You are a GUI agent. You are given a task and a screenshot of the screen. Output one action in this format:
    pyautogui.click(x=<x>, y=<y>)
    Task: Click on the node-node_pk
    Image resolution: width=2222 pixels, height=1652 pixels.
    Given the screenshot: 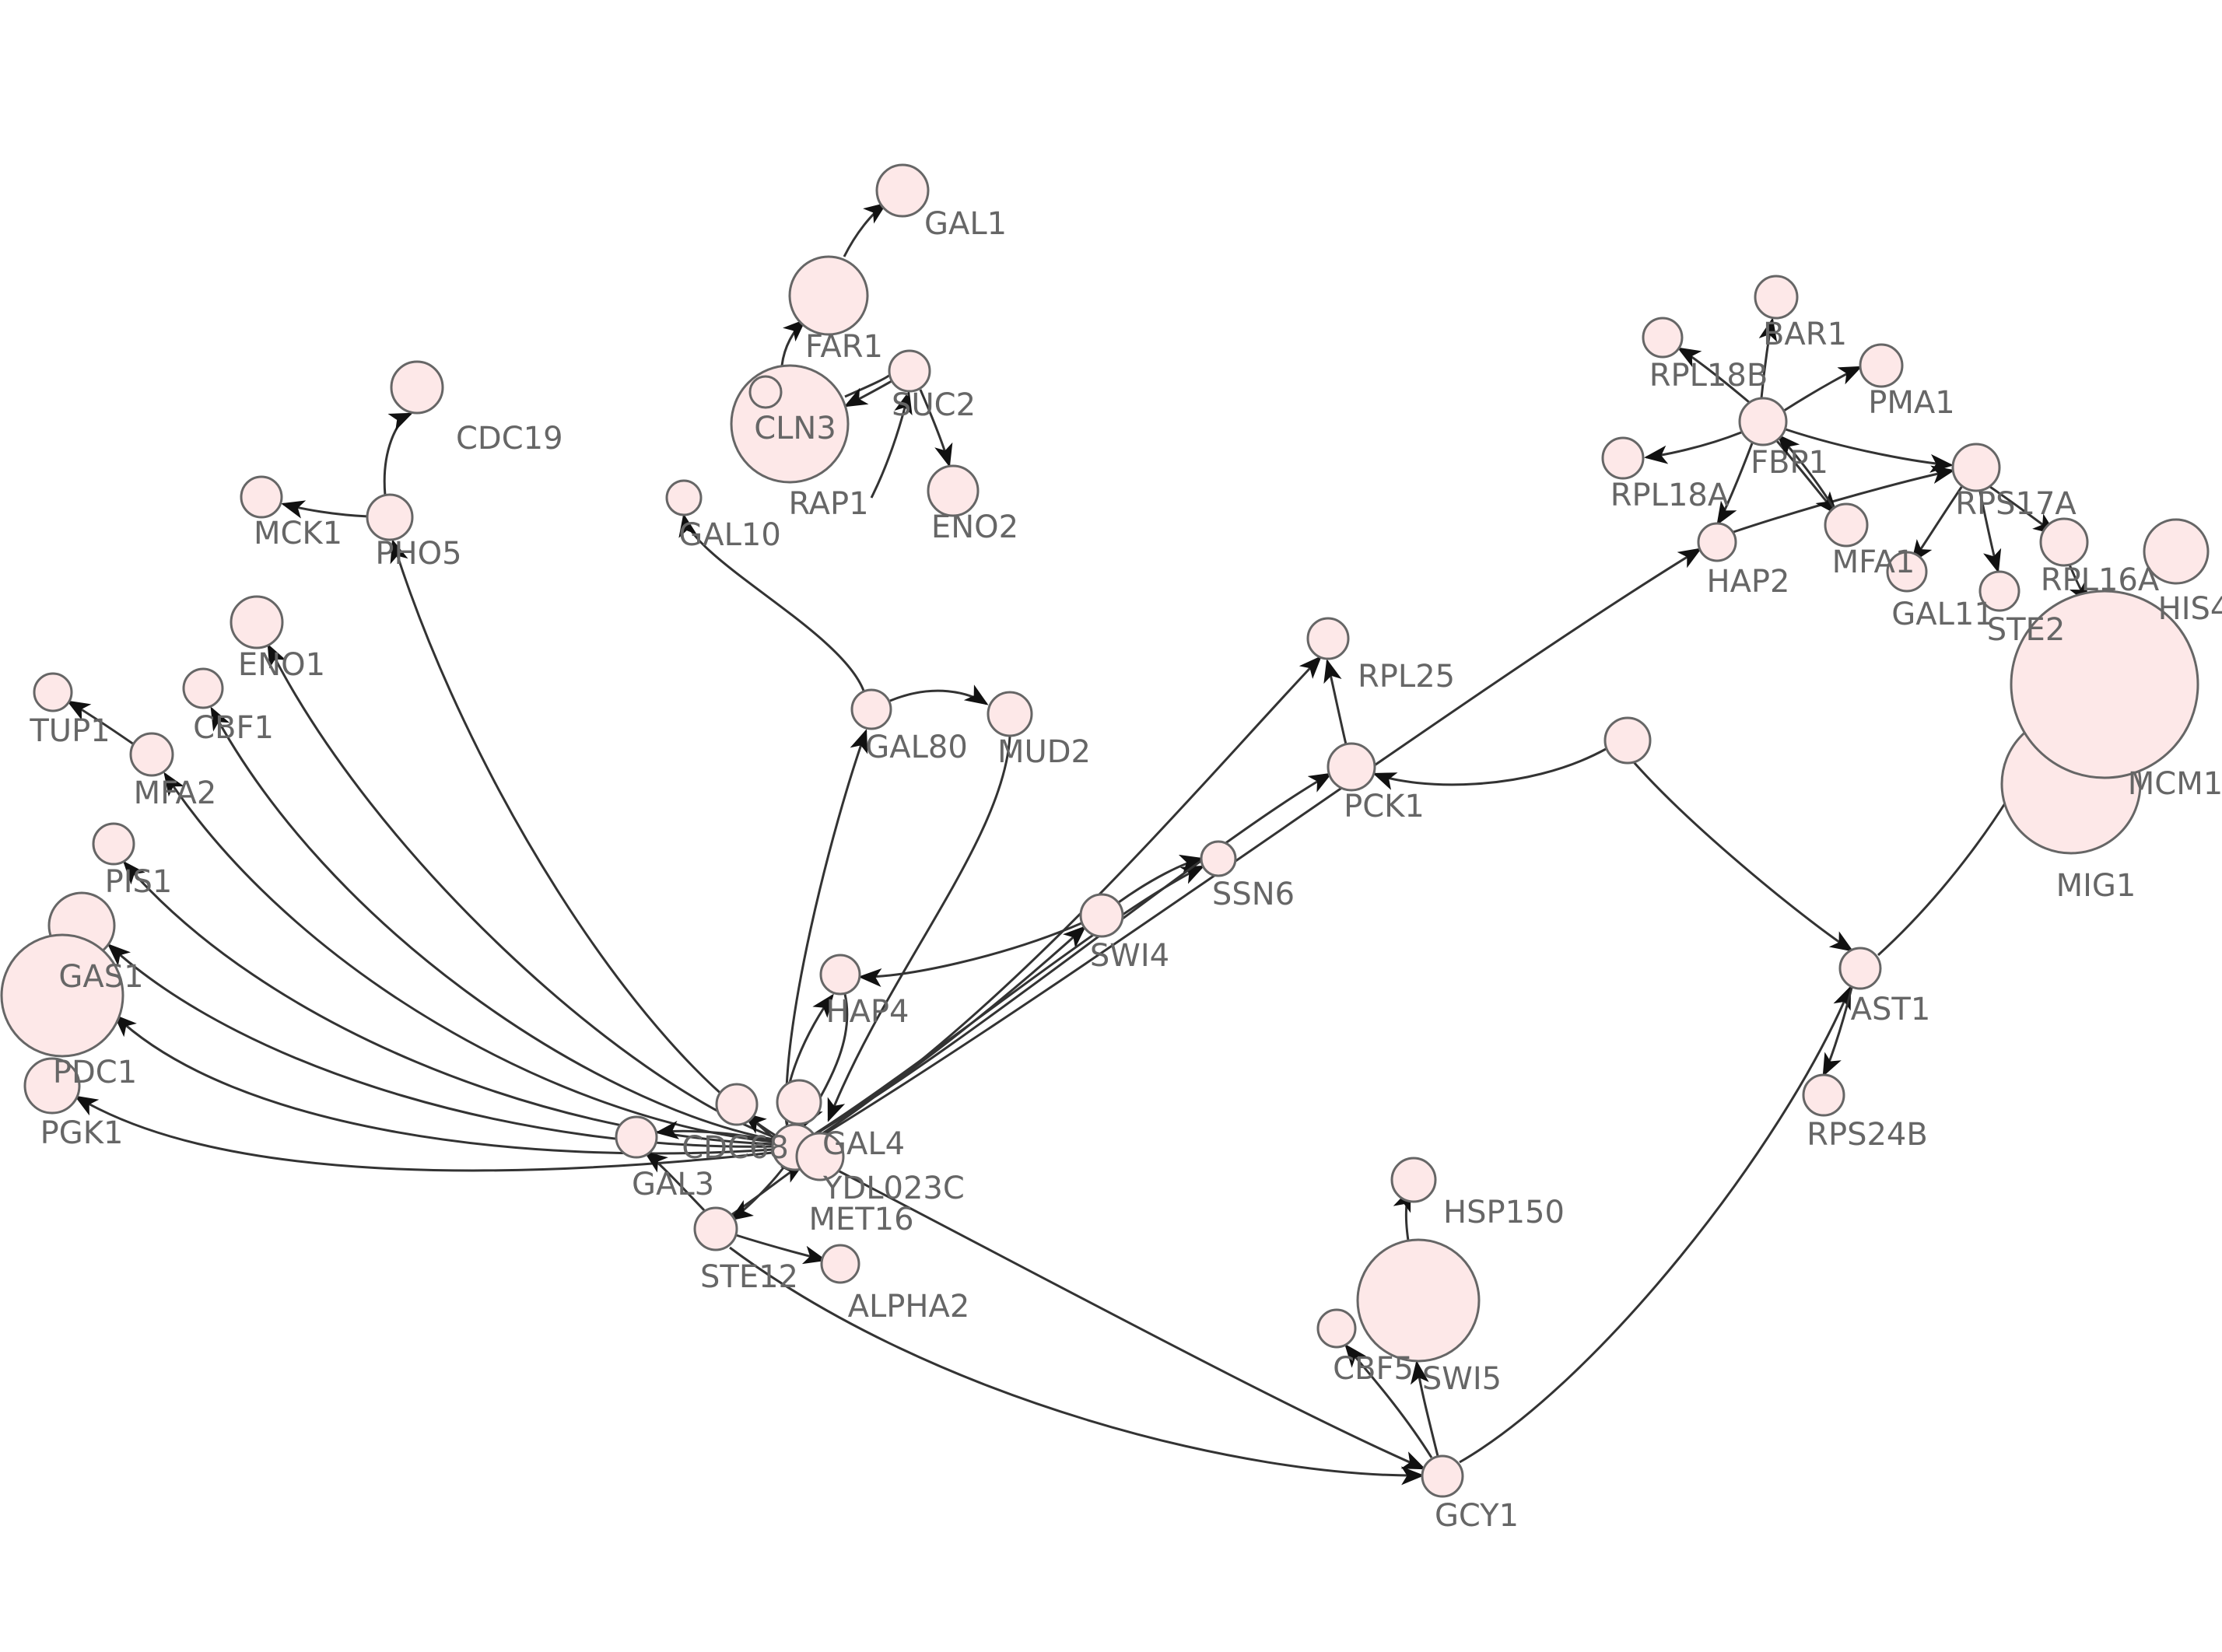 What is the action you would take?
    pyautogui.click(x=1628, y=741)
    